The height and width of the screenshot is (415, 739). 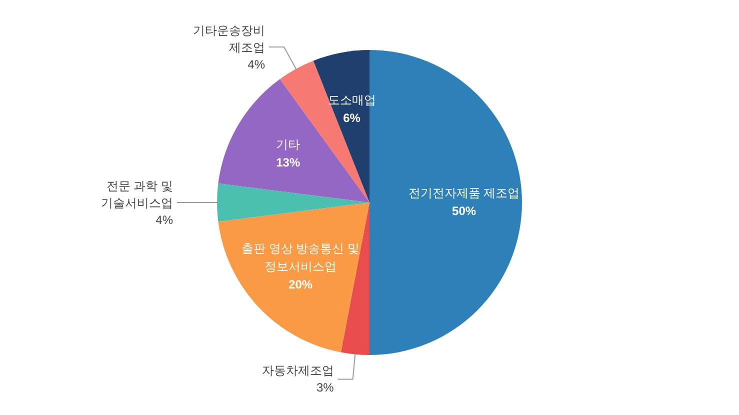 What do you see at coordinates (464, 211) in the screenshot?
I see `data-label: 50%` at bounding box center [464, 211].